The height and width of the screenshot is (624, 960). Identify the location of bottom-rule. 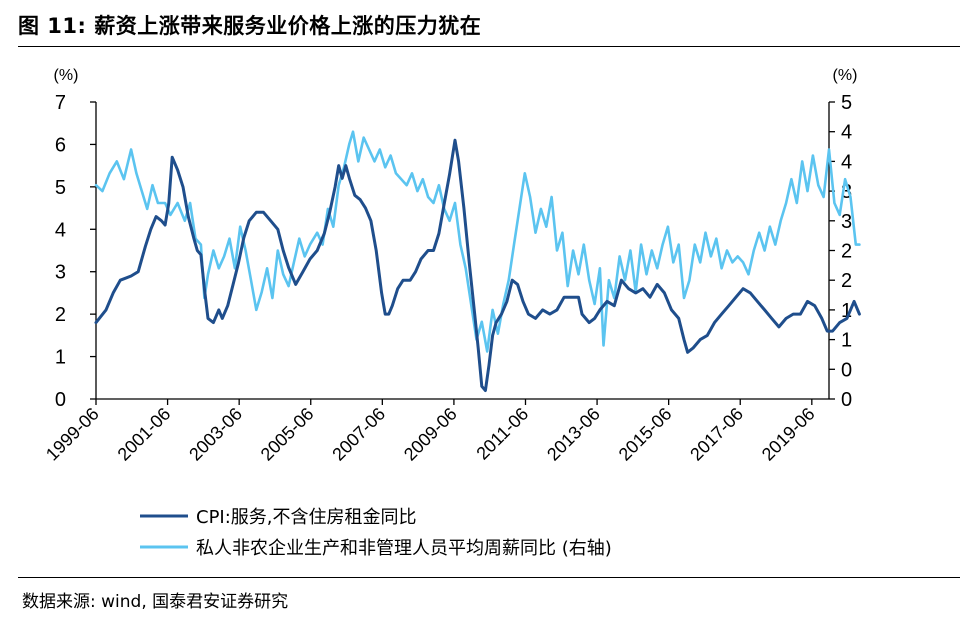
(489, 577).